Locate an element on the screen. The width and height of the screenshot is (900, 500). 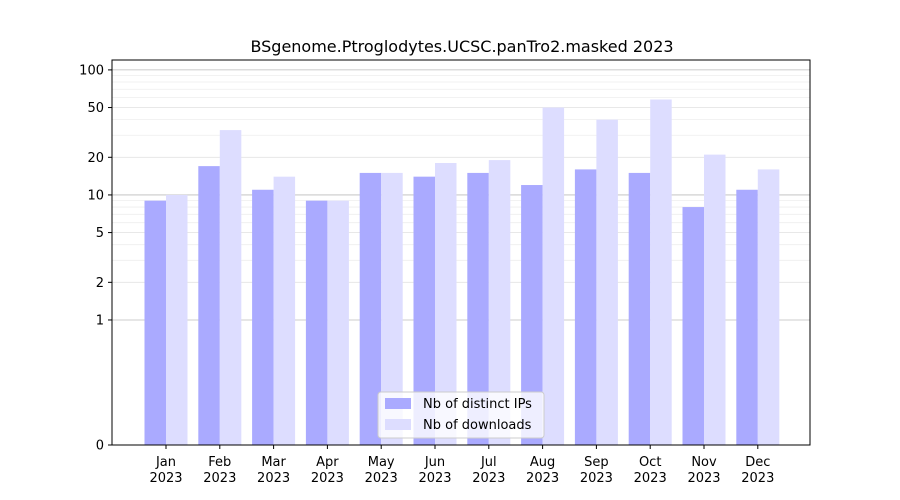
x-tick-label: Dec is located at coordinates (757, 462).